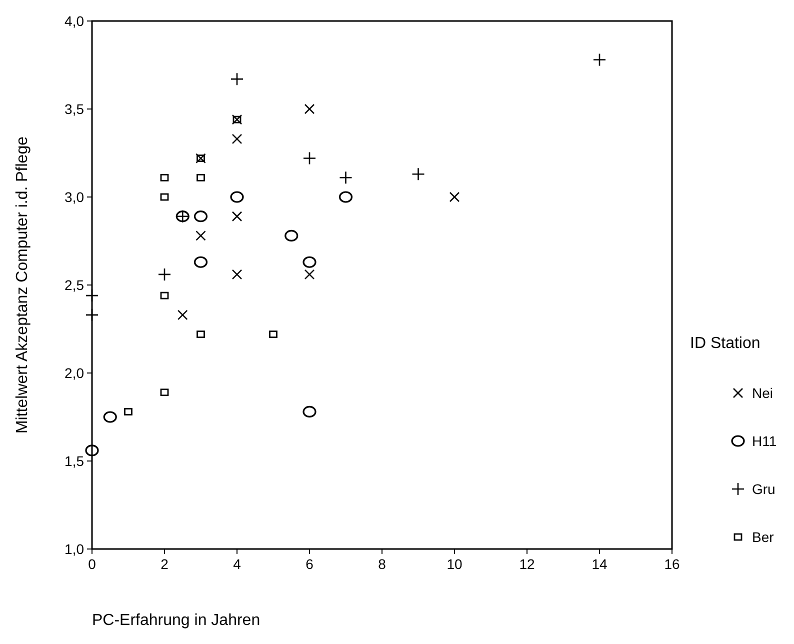  I want to click on y-tick-label: 2,0, so click(74, 372).